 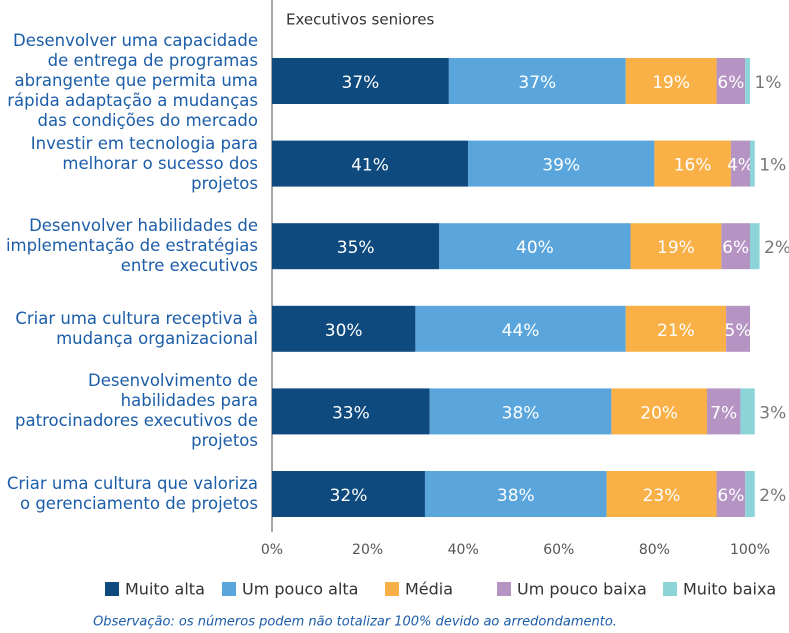 What do you see at coordinates (272, 550) in the screenshot?
I see `x-tick-label: 0%` at bounding box center [272, 550].